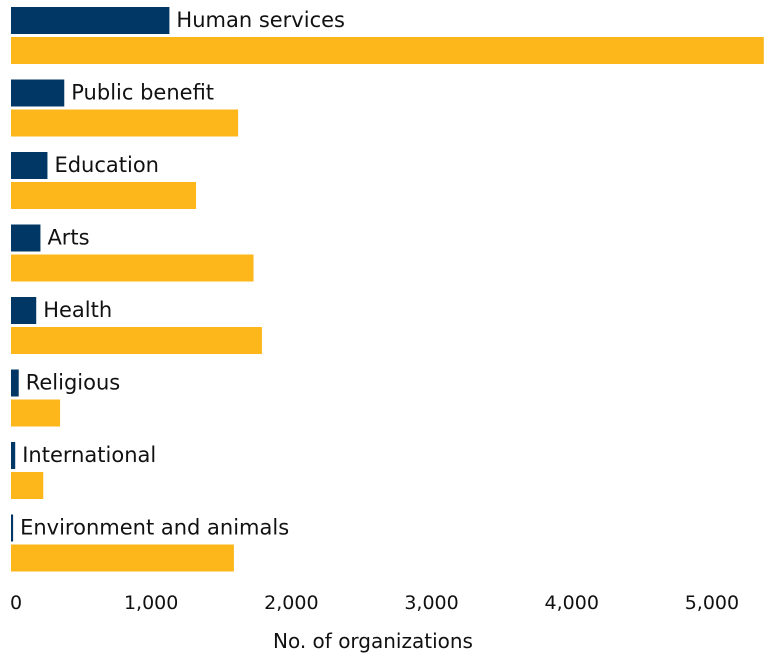  Describe the element at coordinates (154, 528) in the screenshot. I see `category-label-environment-and-animals: Environment and animals` at that location.